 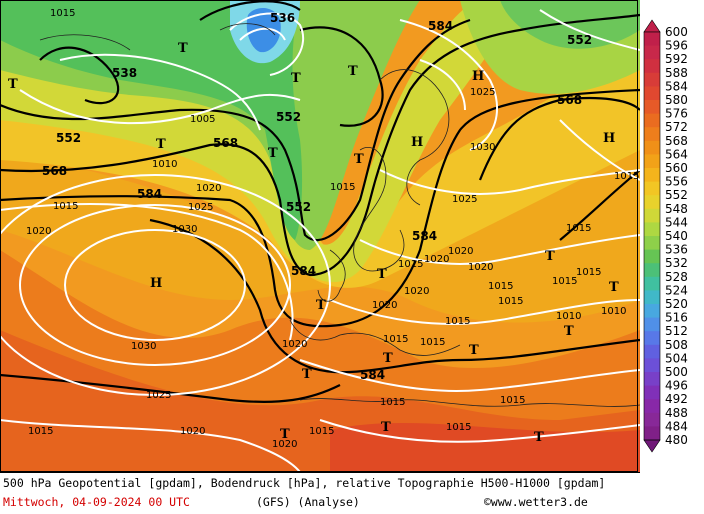 What do you see at coordinates (570, 24) in the screenshot?
I see `thickness-fill-540-ne` at bounding box center [570, 24].